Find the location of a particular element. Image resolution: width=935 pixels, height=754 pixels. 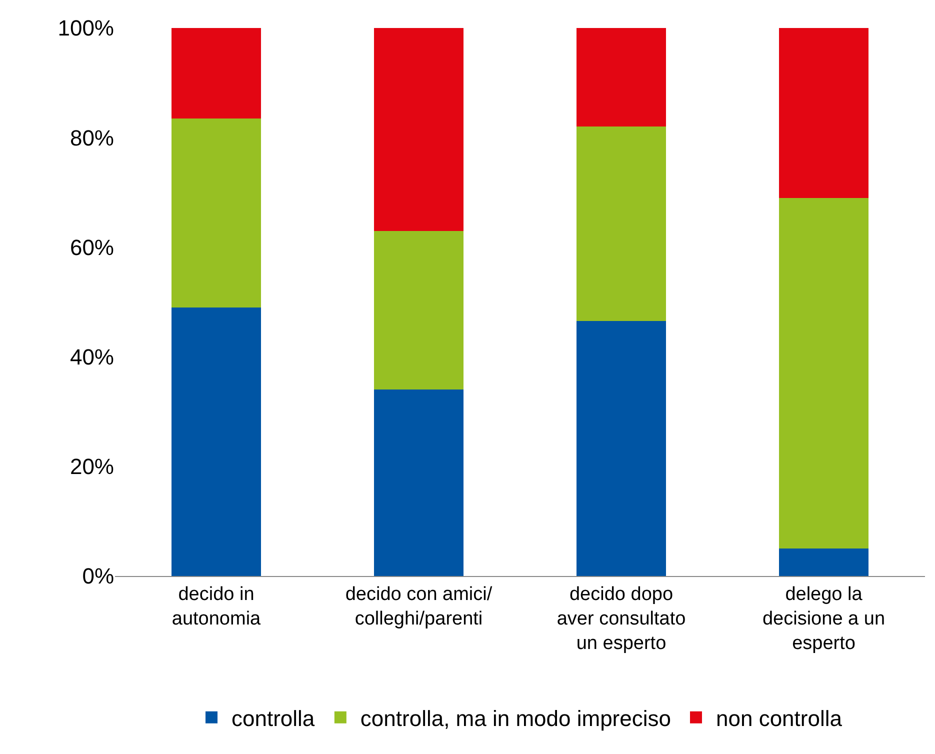

x-tick-label: delego la decisione a un esperto is located at coordinates (824, 619).